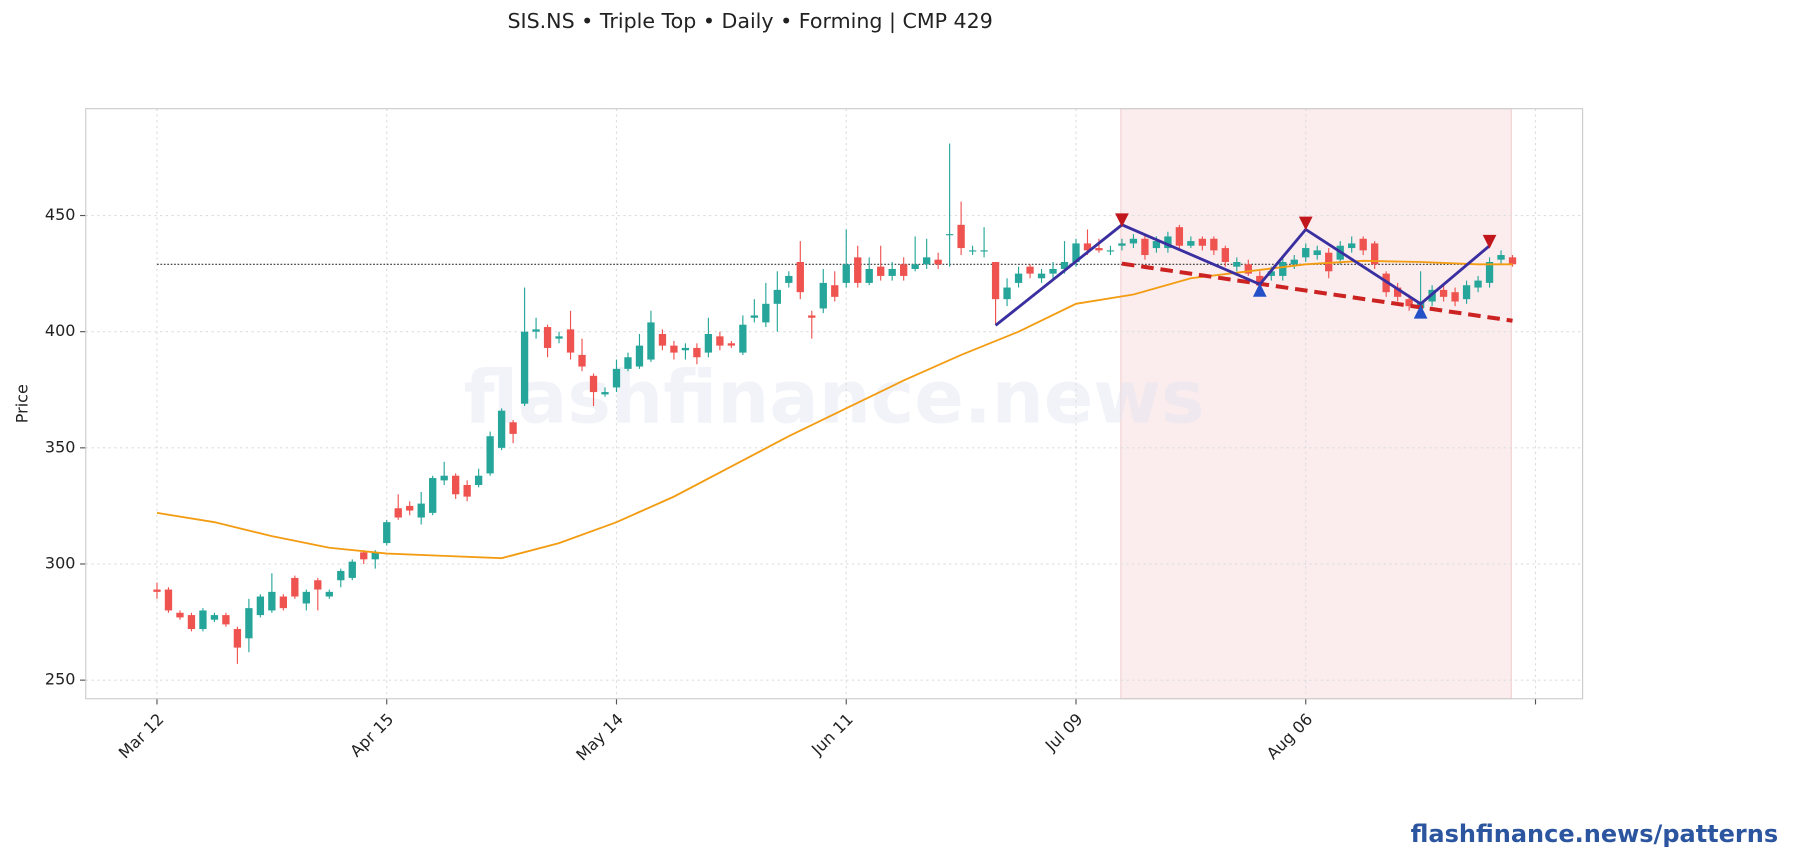  I want to click on y-tick-label: 300, so click(60, 562).